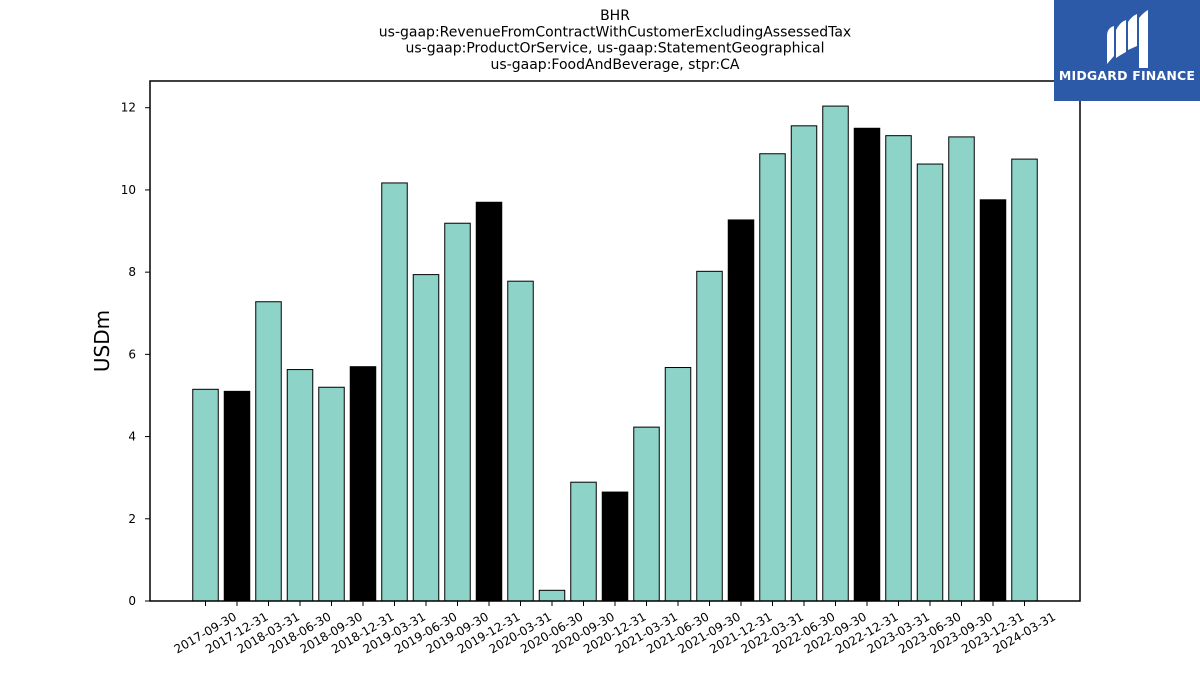  What do you see at coordinates (102, 341) in the screenshot?
I see `y-axis-label: USDm` at bounding box center [102, 341].